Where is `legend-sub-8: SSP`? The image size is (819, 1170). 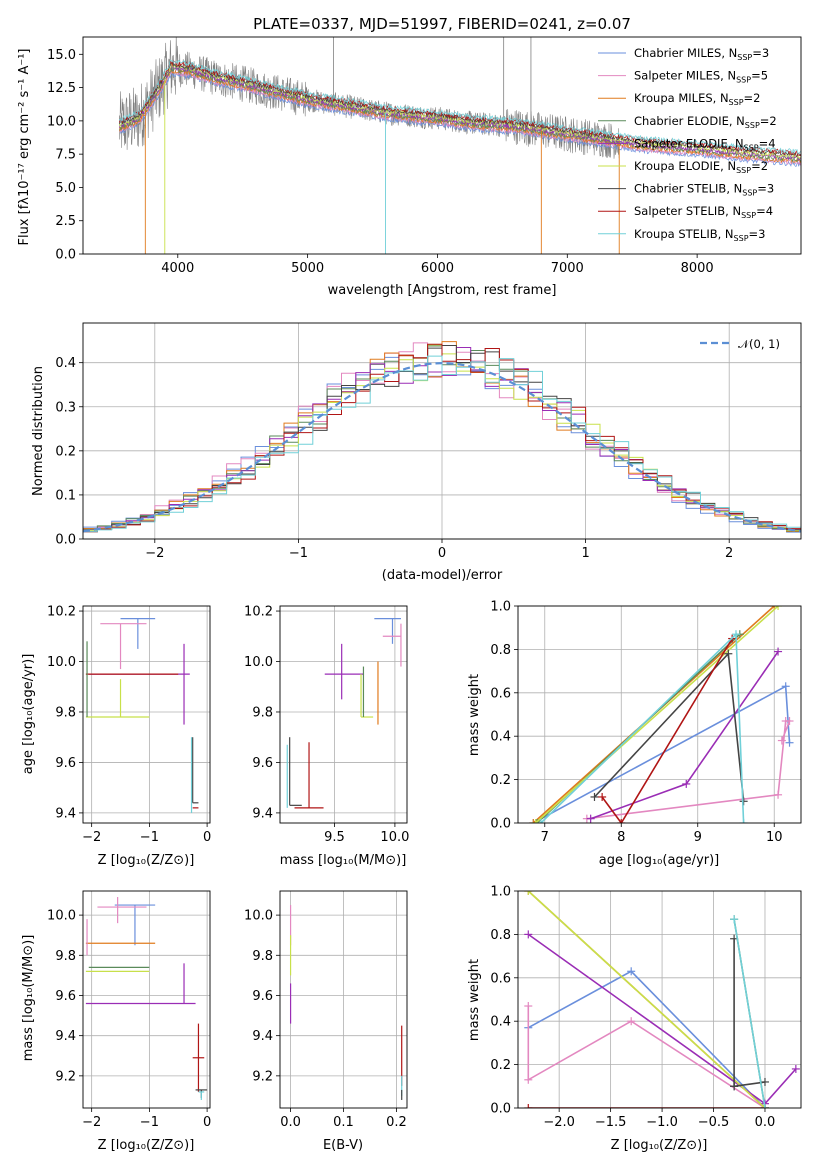 legend-sub-8: SSP is located at coordinates (741, 238).